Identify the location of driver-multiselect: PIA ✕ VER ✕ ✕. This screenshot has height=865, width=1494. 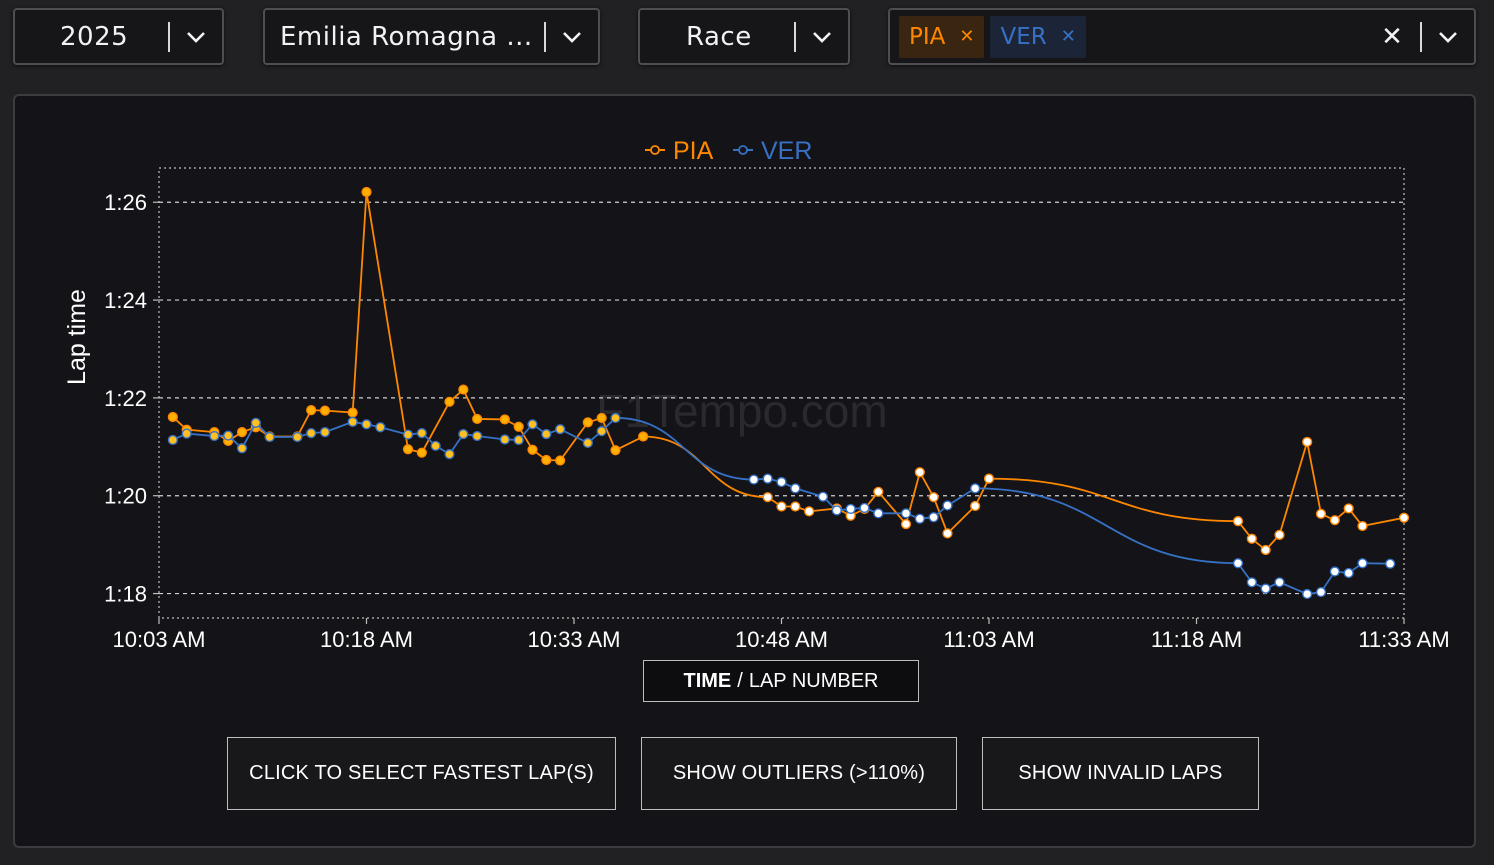
(1182, 36).